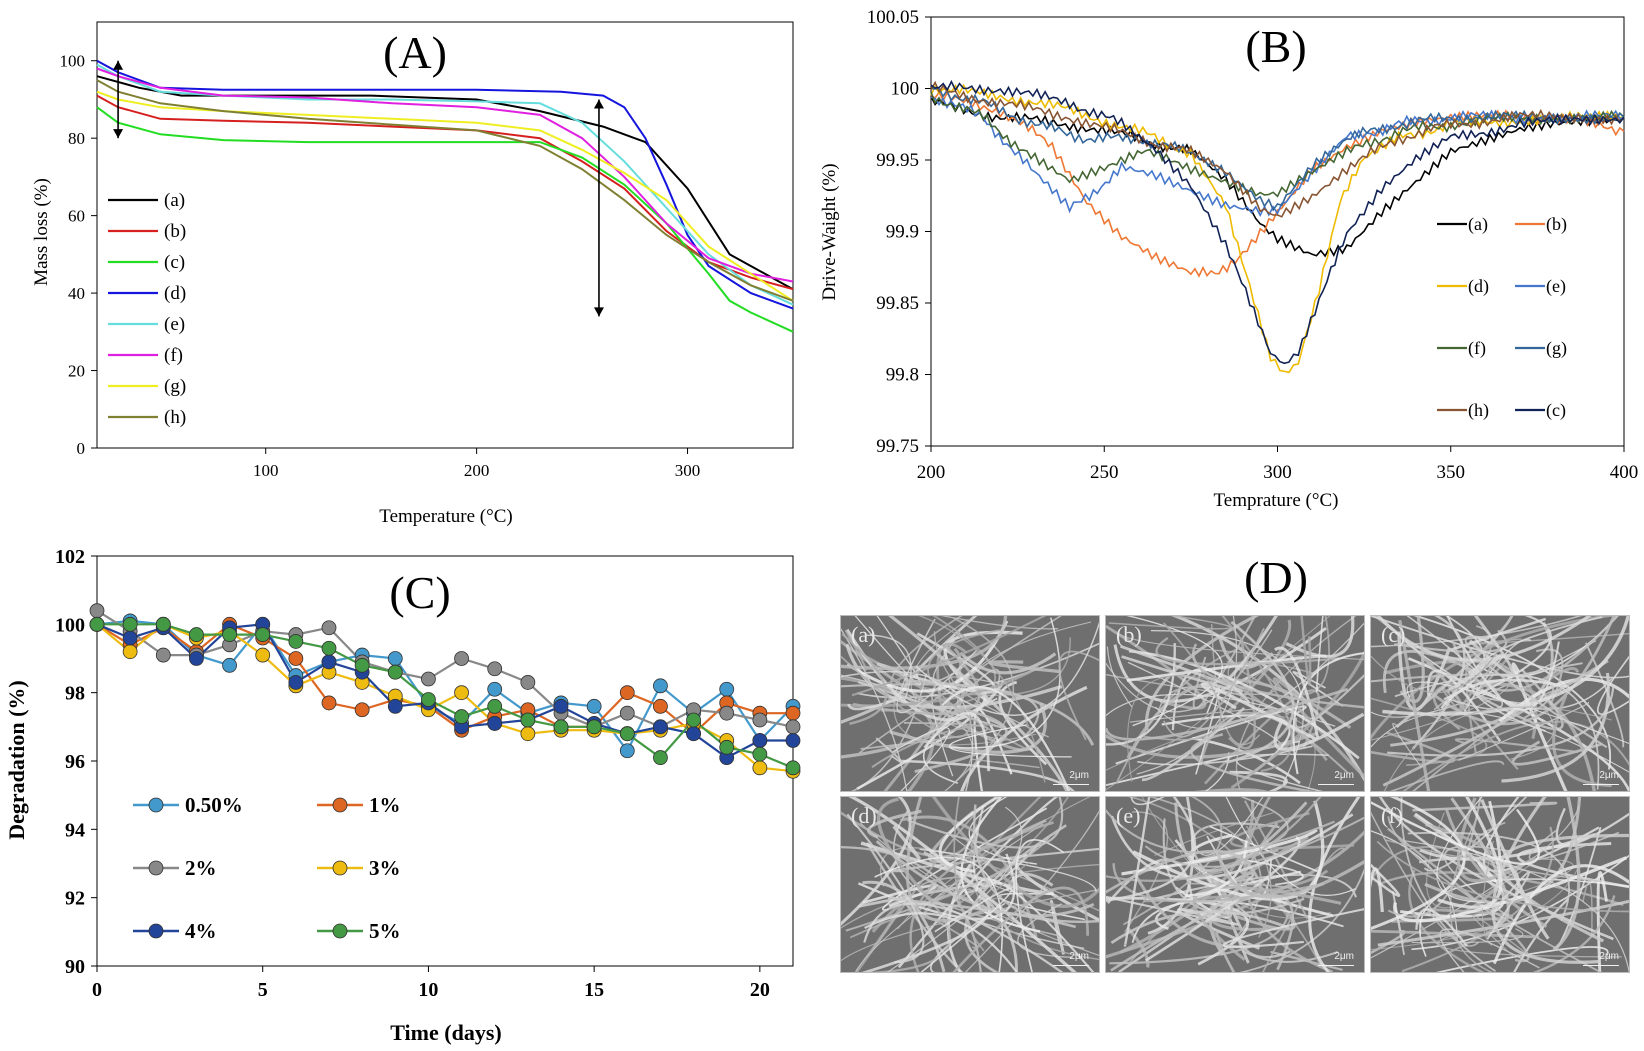 The height and width of the screenshot is (1051, 1644). I want to click on sem-label: (a), so click(863, 634).